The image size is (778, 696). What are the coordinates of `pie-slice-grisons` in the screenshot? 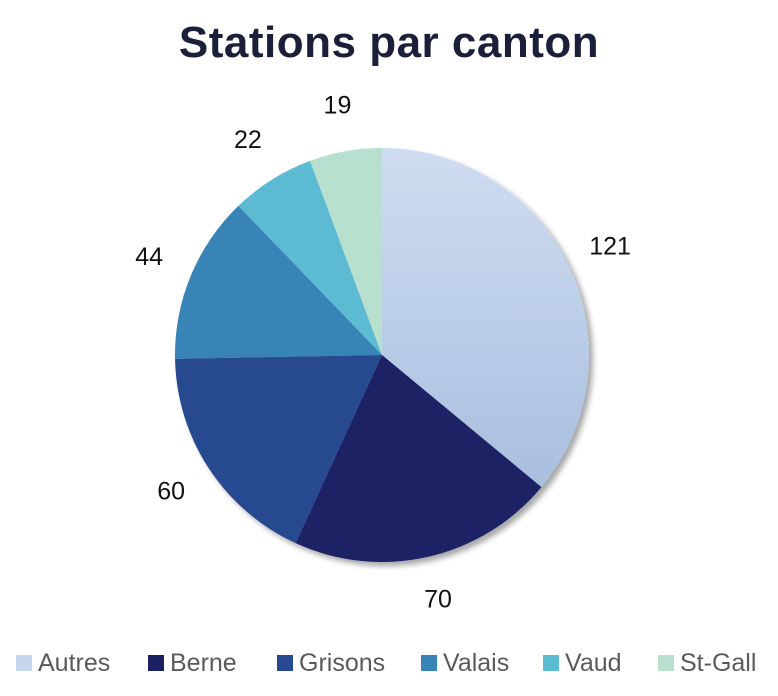 It's located at (278, 449).